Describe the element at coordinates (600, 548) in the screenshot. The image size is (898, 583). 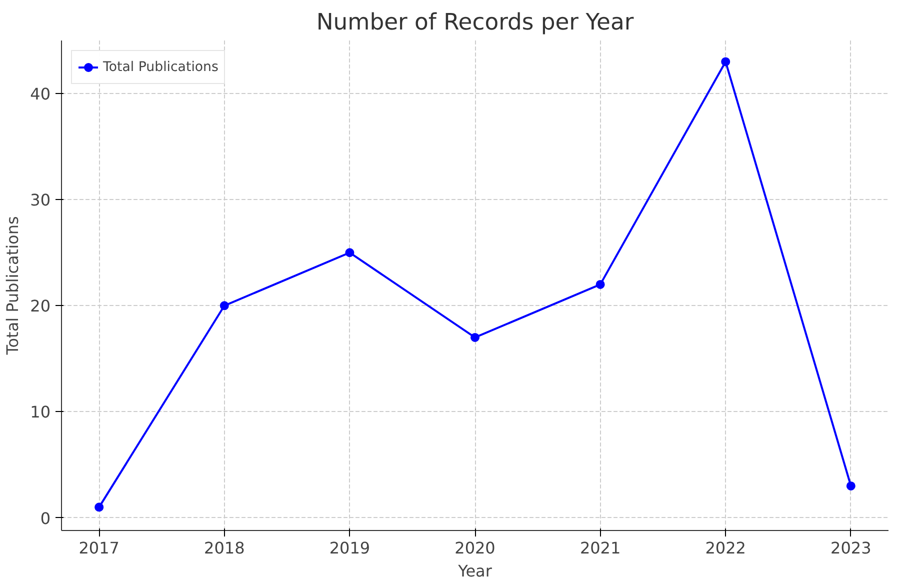
I see `x-tick-label: 2021` at that location.